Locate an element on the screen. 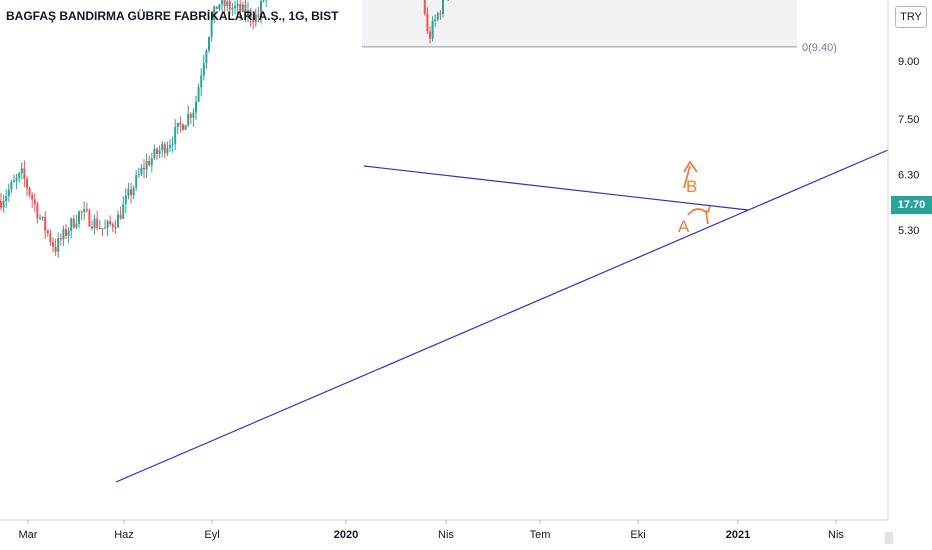 The image size is (932, 550). resistance-trendline is located at coordinates (556, 188).